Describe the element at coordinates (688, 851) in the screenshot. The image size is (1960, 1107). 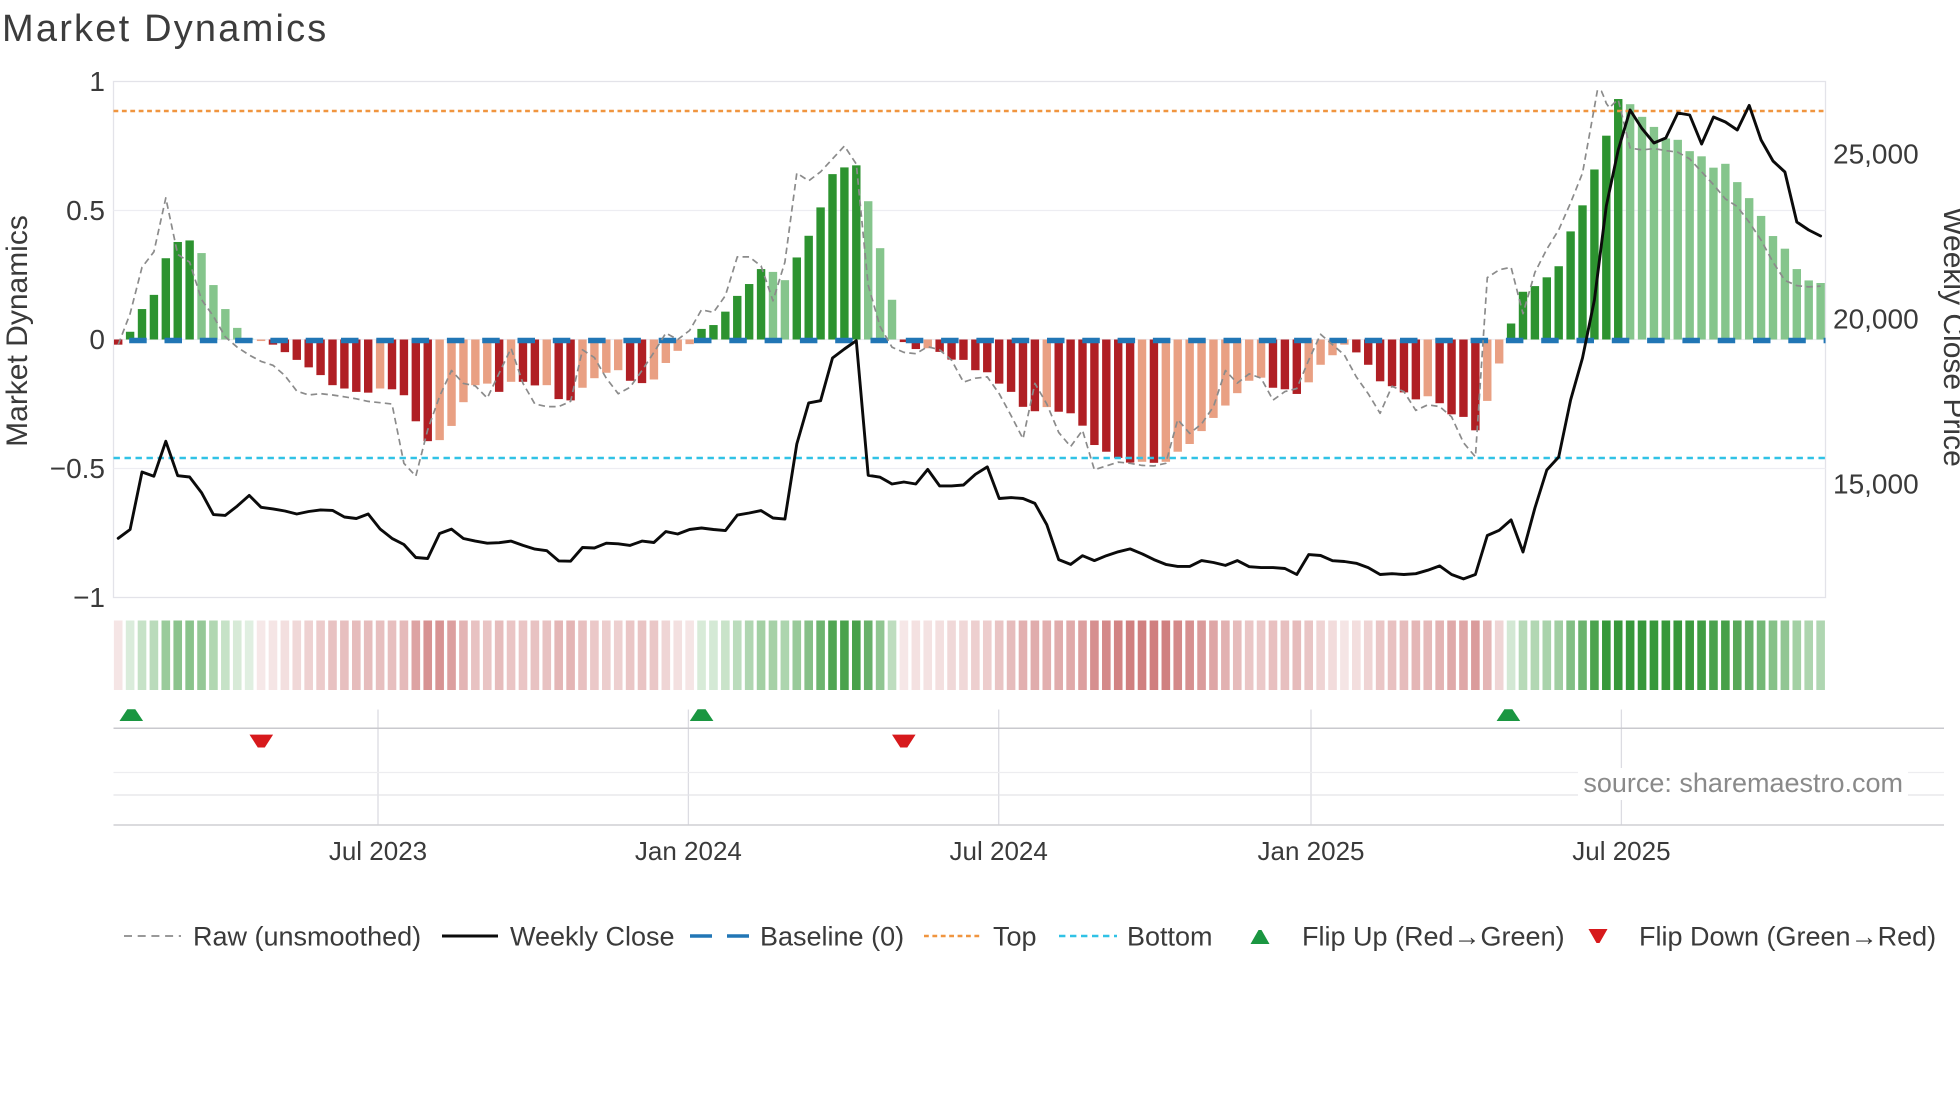
I see `svg-text: Jan 2024` at that location.